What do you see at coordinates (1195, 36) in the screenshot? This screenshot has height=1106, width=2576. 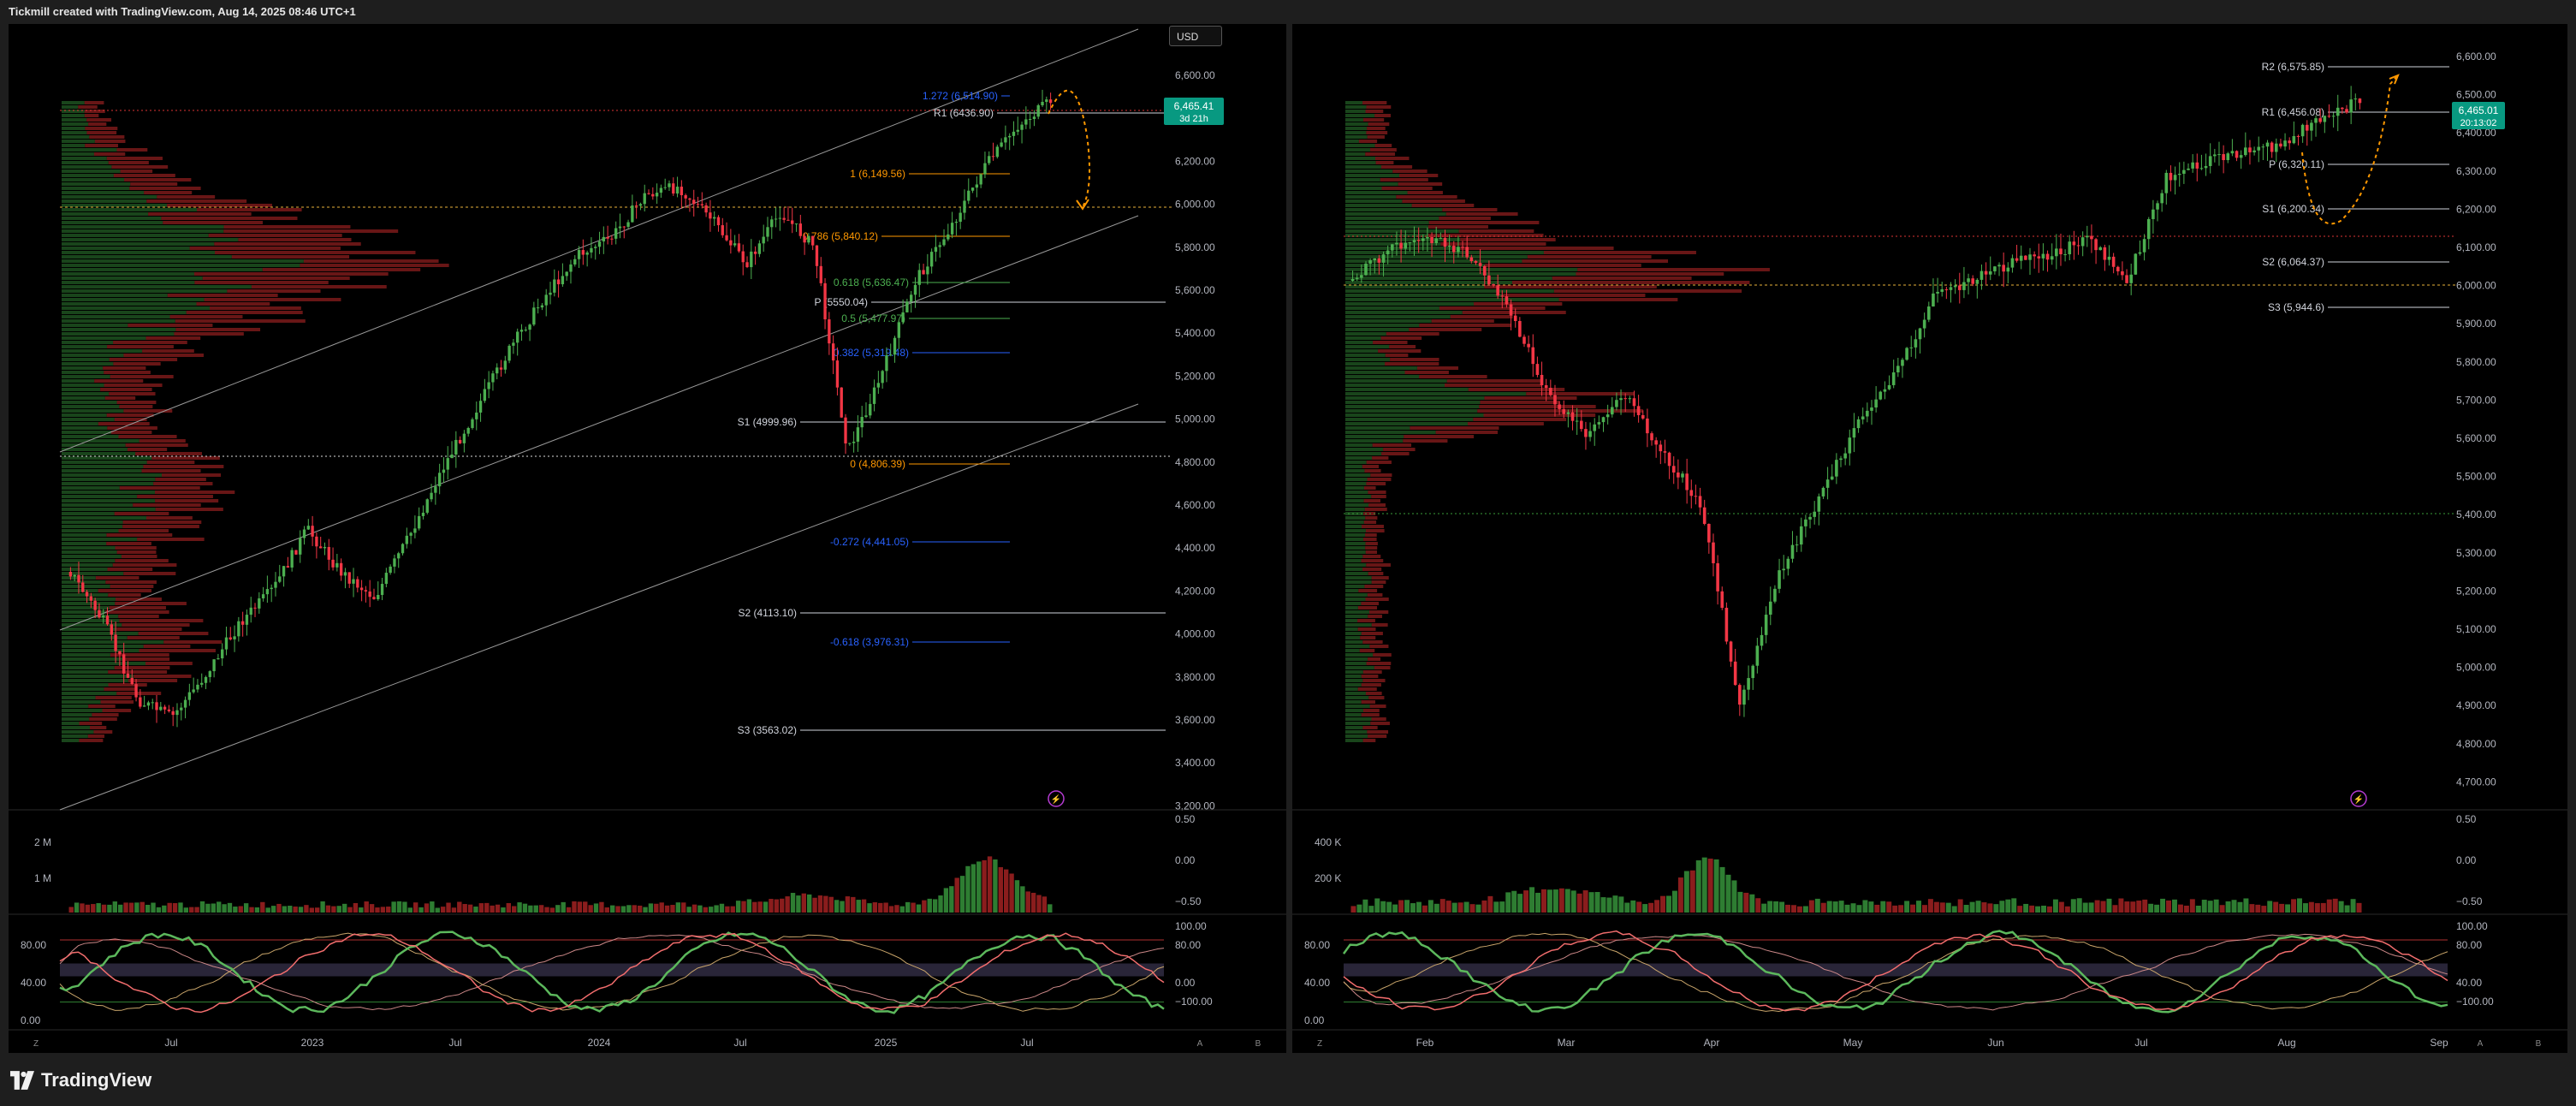 I see `currency-button: USD` at bounding box center [1195, 36].